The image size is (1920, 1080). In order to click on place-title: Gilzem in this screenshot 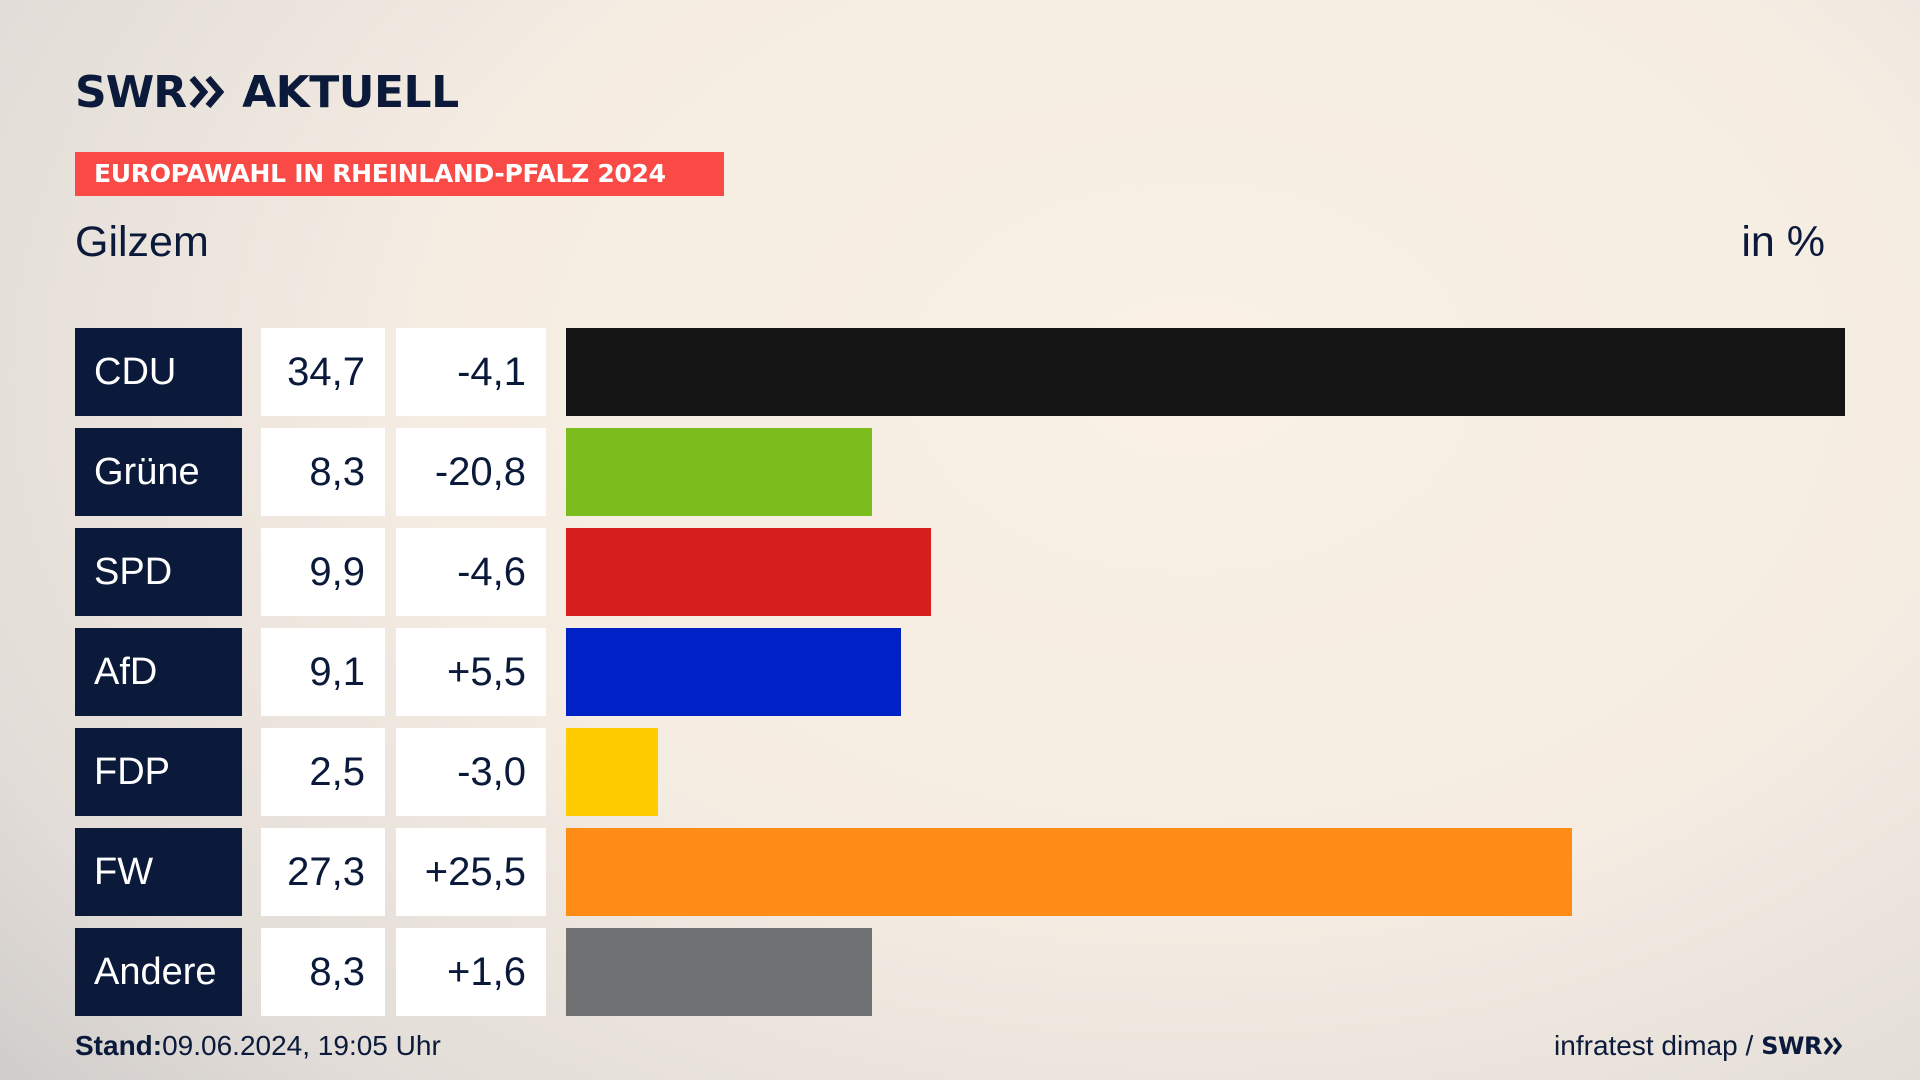, I will do `click(142, 242)`.